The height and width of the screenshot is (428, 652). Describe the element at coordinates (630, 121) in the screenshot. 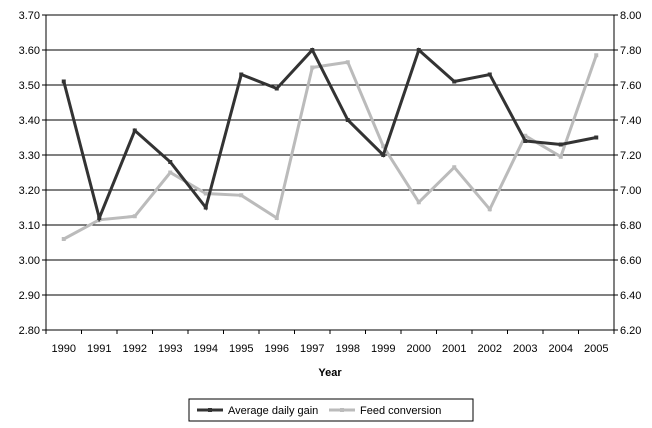

I see `y-right-tick-label: 7.40` at that location.